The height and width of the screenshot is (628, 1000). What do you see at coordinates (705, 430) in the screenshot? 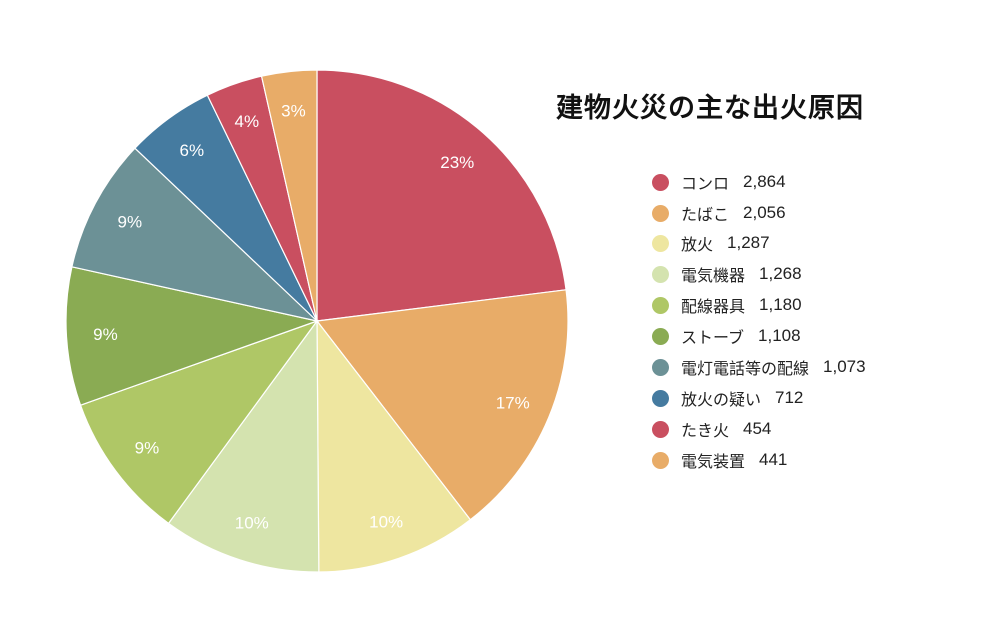
I see `legend-label: たき火` at bounding box center [705, 430].